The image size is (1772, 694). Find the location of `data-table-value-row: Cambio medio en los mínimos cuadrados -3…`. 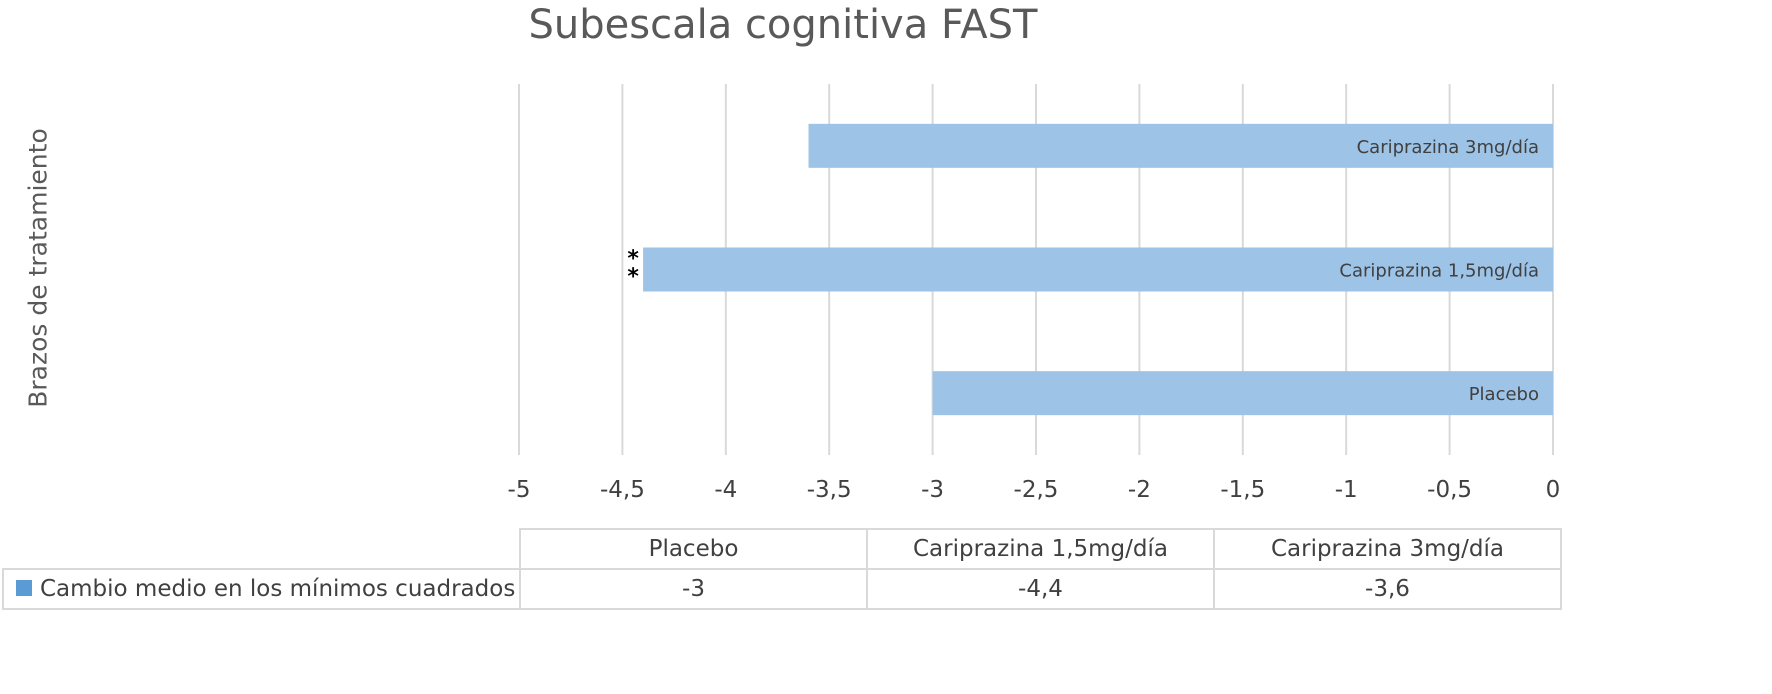

data-table-value-row: Cambio medio en los mínimos cuadrados -3… is located at coordinates (782, 589).